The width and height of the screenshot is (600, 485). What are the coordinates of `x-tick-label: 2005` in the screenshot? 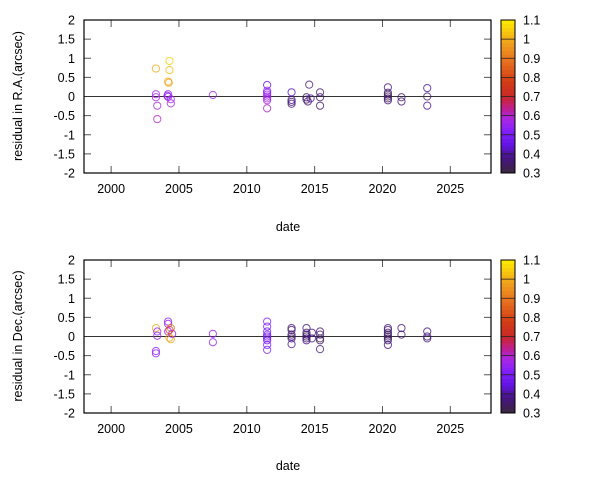 It's located at (179, 189).